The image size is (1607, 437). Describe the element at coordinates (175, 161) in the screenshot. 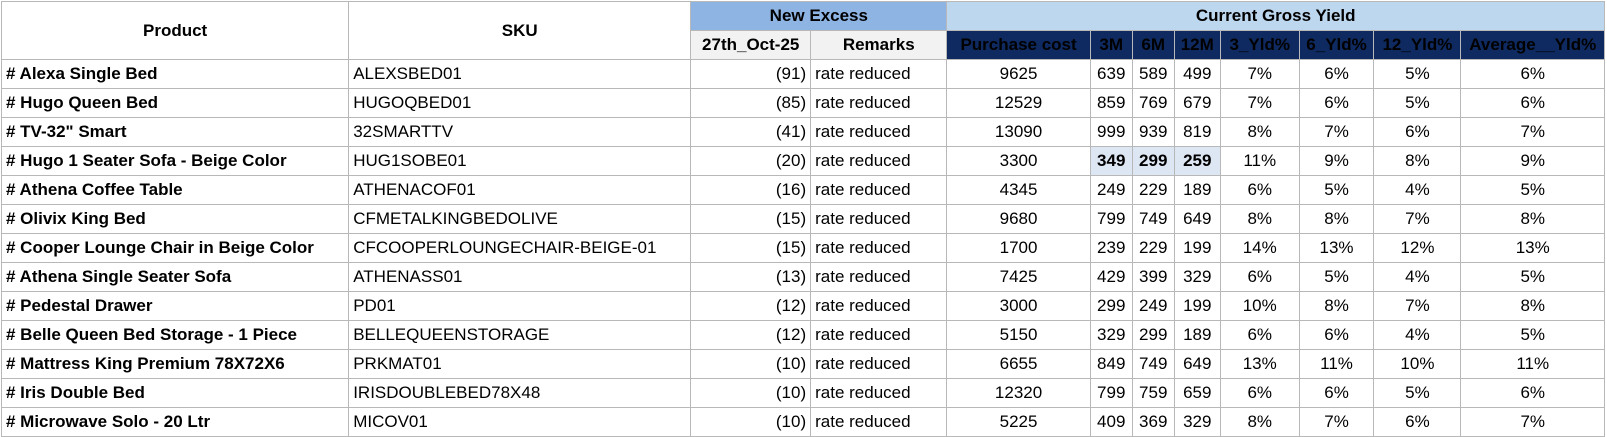

I see `cell-product: # Hugo 1 Seater Sofa - Beige Color` at that location.